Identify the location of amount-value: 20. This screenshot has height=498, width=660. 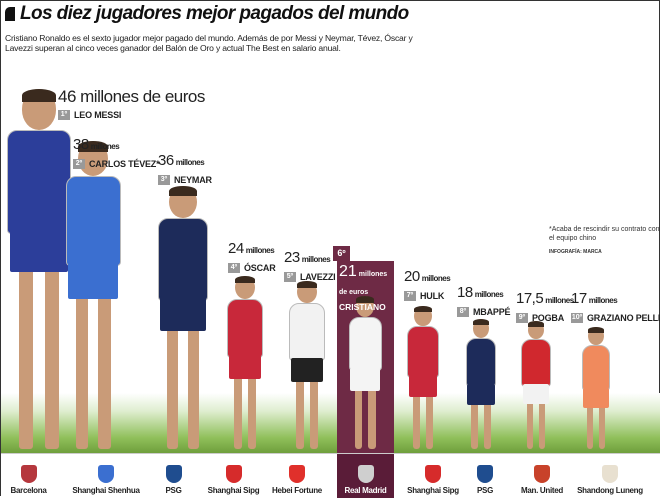
(412, 276).